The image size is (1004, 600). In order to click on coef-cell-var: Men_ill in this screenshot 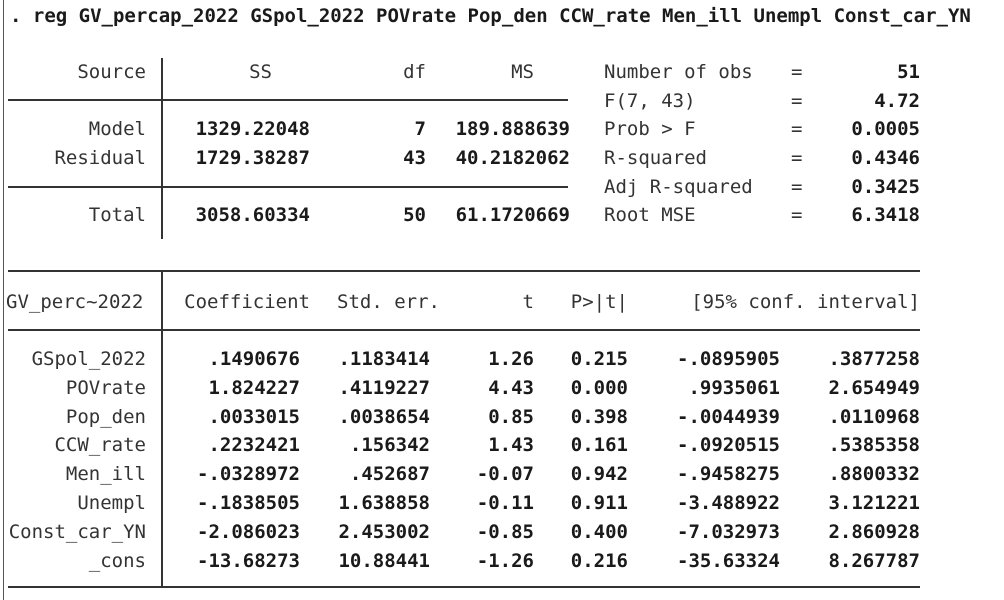, I will do `click(105, 474)`.